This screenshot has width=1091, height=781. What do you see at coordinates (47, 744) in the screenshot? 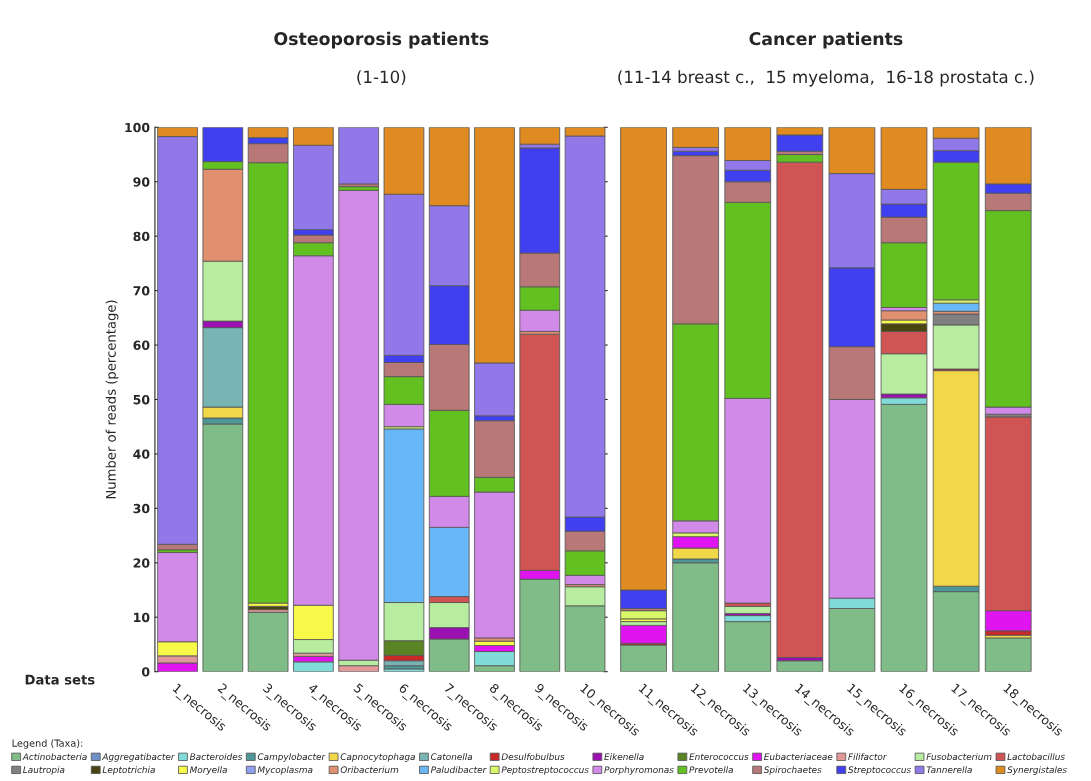
I see `legend-title: Legend (Taxa):` at bounding box center [47, 744].